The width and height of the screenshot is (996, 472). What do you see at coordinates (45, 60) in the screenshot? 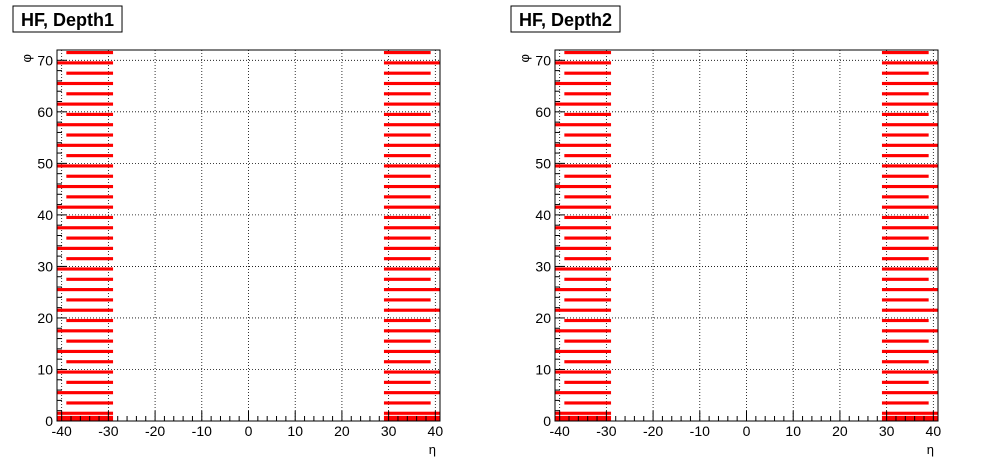
I see `y-tick-label: 70` at bounding box center [45, 60].